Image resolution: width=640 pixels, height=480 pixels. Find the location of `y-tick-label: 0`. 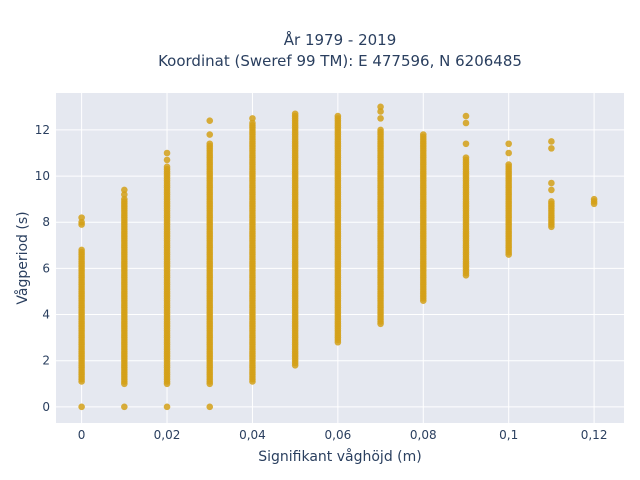

y-tick-label: 0 is located at coordinates (46, 407).